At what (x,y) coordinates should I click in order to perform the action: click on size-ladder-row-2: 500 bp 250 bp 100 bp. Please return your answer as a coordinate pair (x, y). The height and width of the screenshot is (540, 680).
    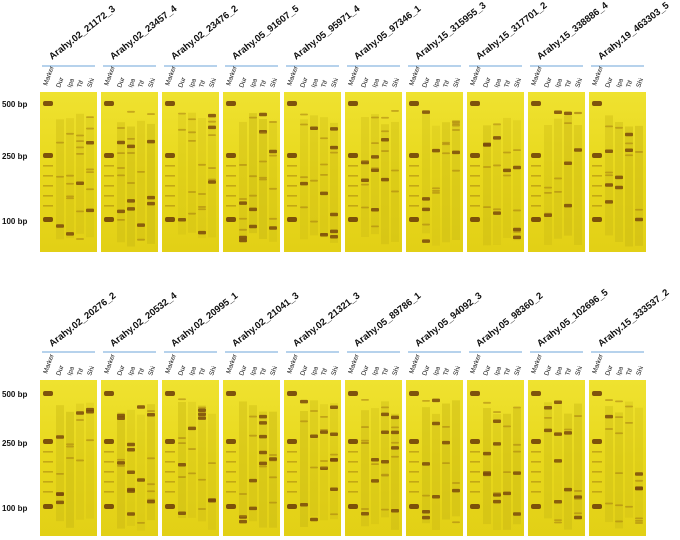
    Looking at the image, I should click on (14, 451).